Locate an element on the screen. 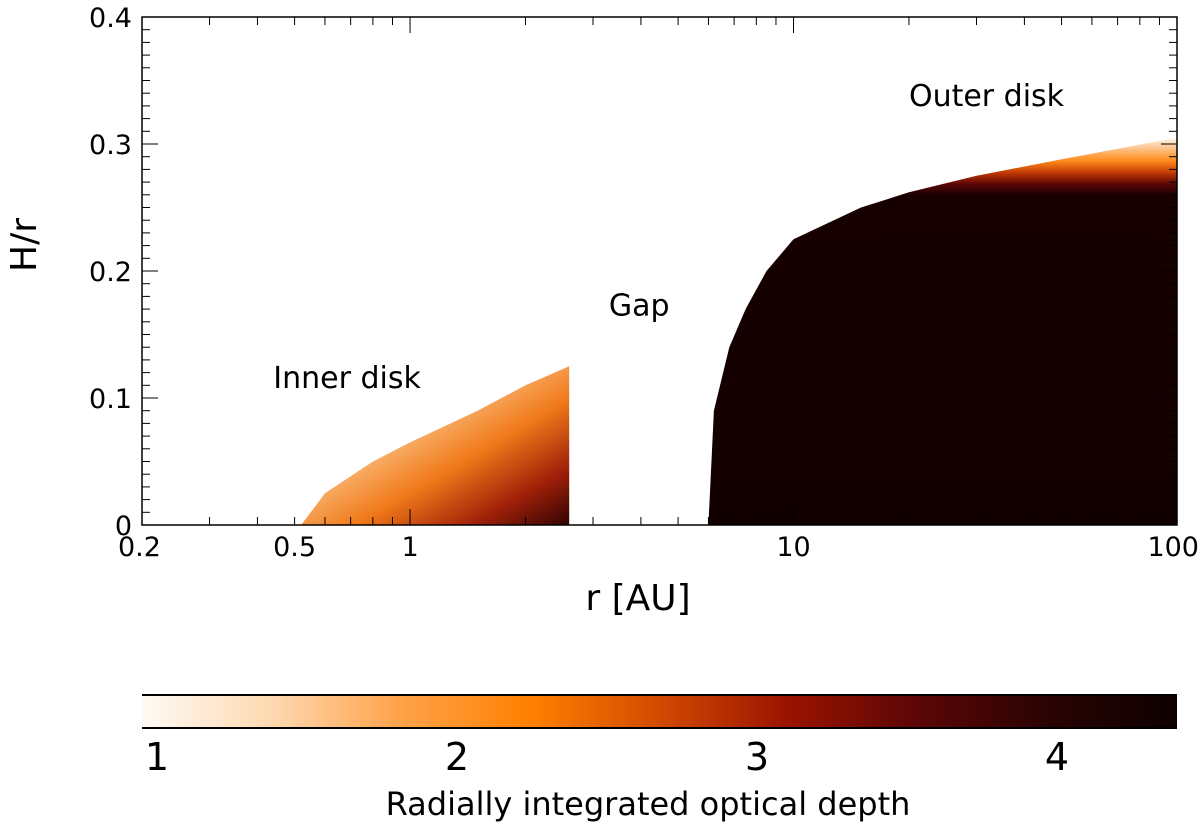 The height and width of the screenshot is (828, 1200). y-tick-label: 0.1 is located at coordinates (110, 399).